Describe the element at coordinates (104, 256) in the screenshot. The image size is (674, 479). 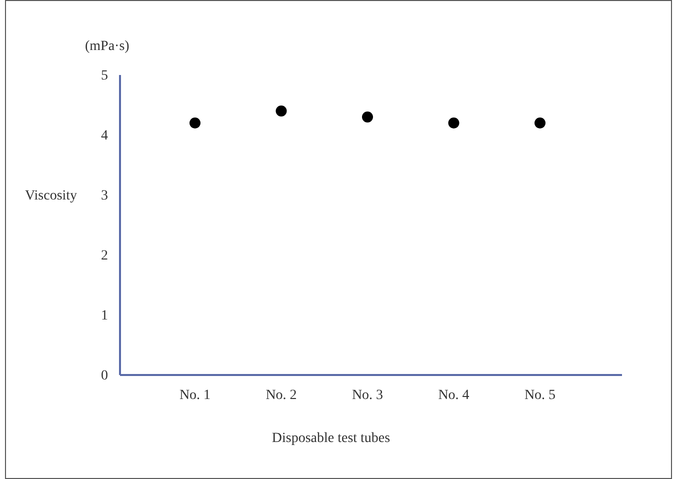
I see `y-tick-label: 2` at that location.